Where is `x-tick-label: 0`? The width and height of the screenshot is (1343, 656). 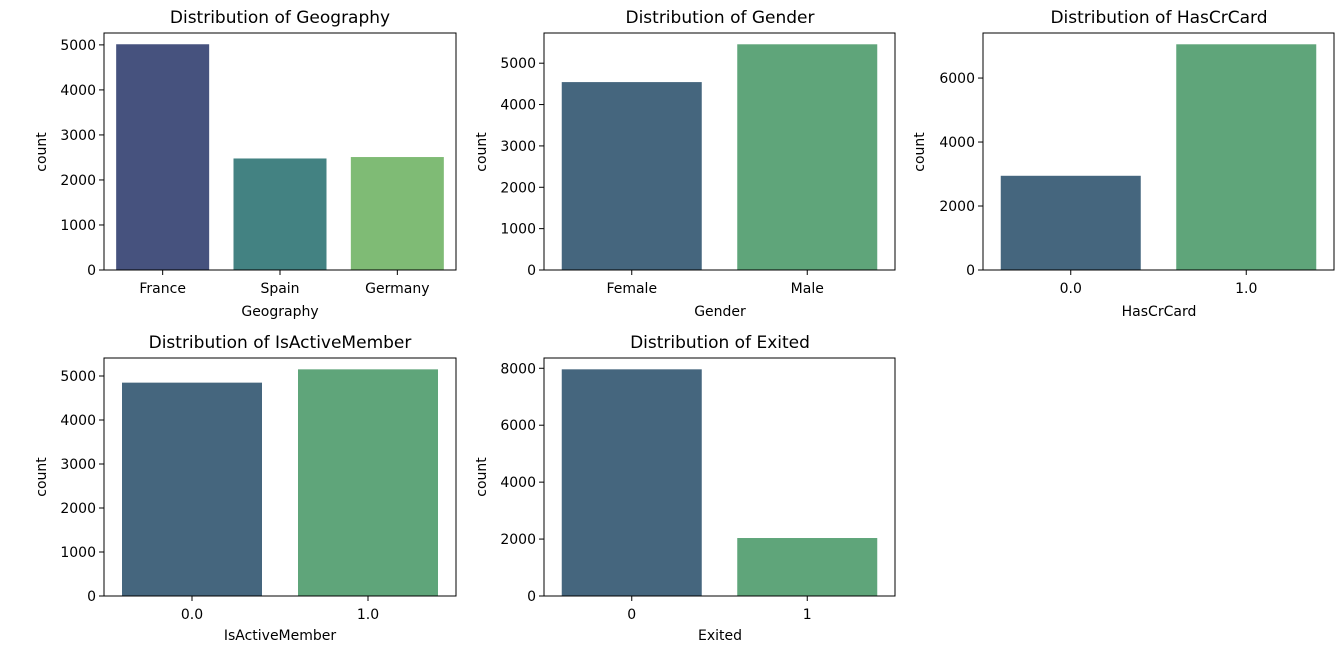
x-tick-label: 0 is located at coordinates (631, 615).